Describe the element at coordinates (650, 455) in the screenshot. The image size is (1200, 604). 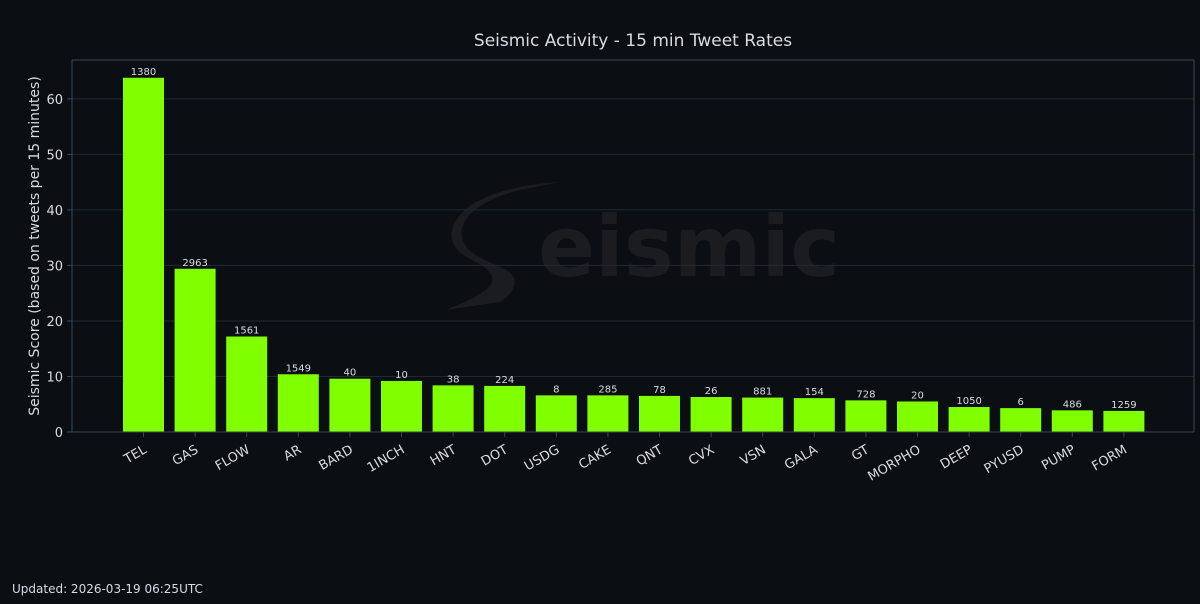
I see `x-tick-label-qnt: QNT` at that location.